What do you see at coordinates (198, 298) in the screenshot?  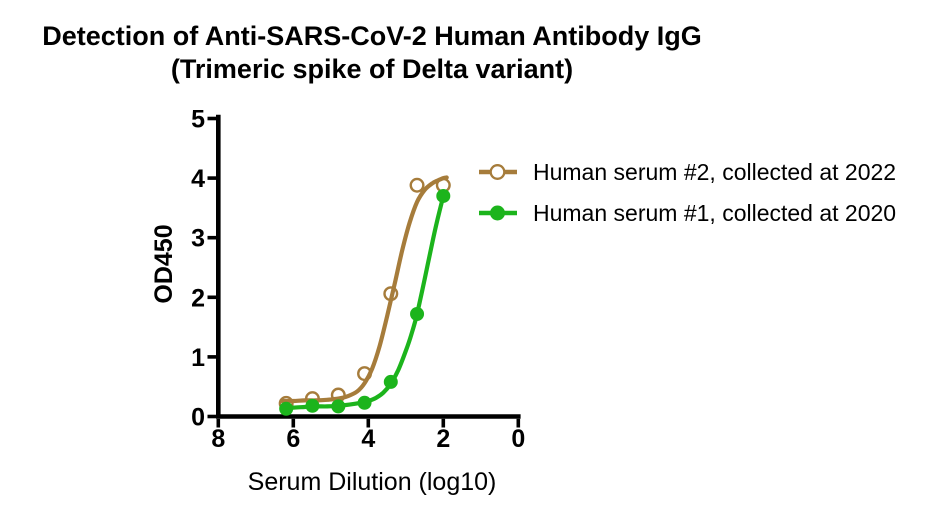 I see `y-tick-label: 2` at bounding box center [198, 298].